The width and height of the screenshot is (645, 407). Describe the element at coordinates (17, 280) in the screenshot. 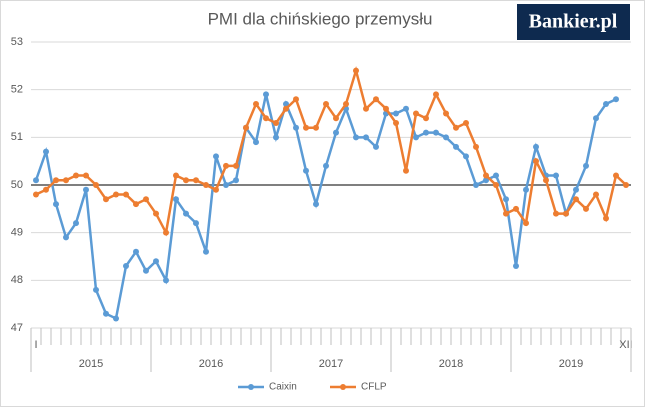

I see `y-tick-label: 48` at that location.